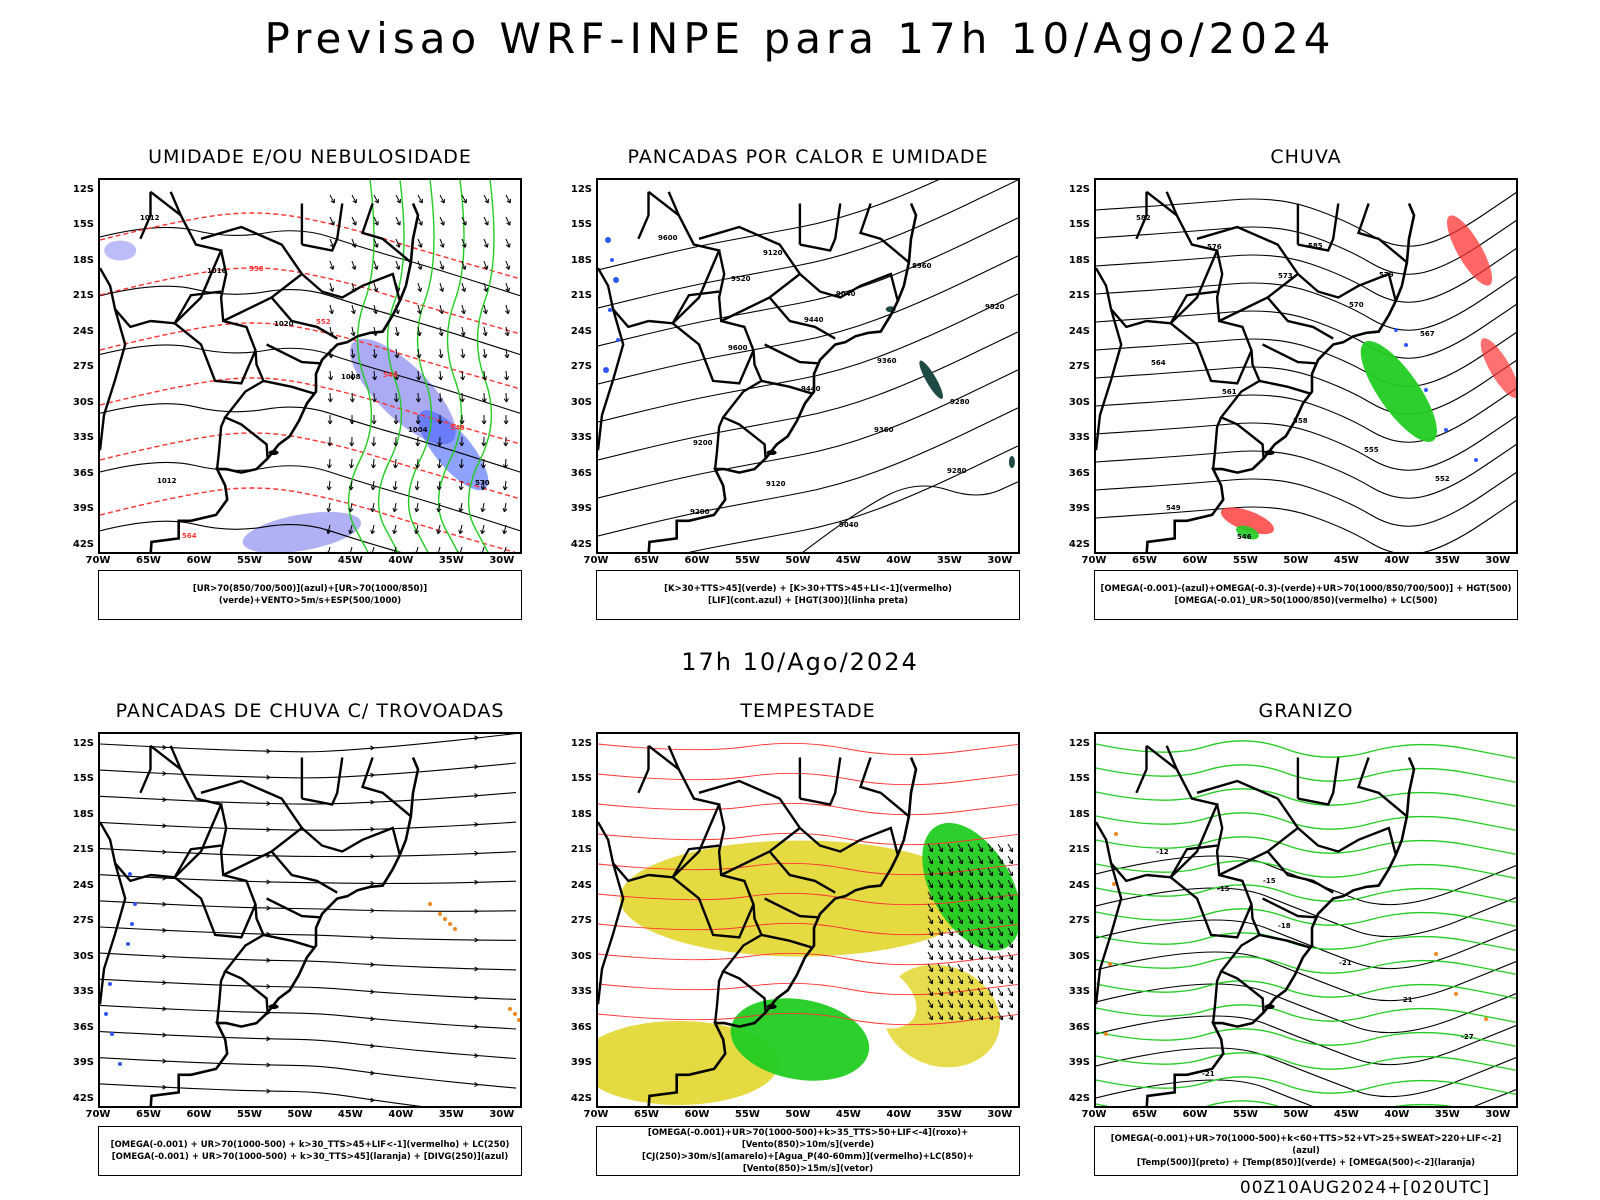 Image resolution: width=1600 pixels, height=1200 pixels. Describe the element at coordinates (1079, 438) in the screenshot. I see `lat-tick-label: 33S` at that location.